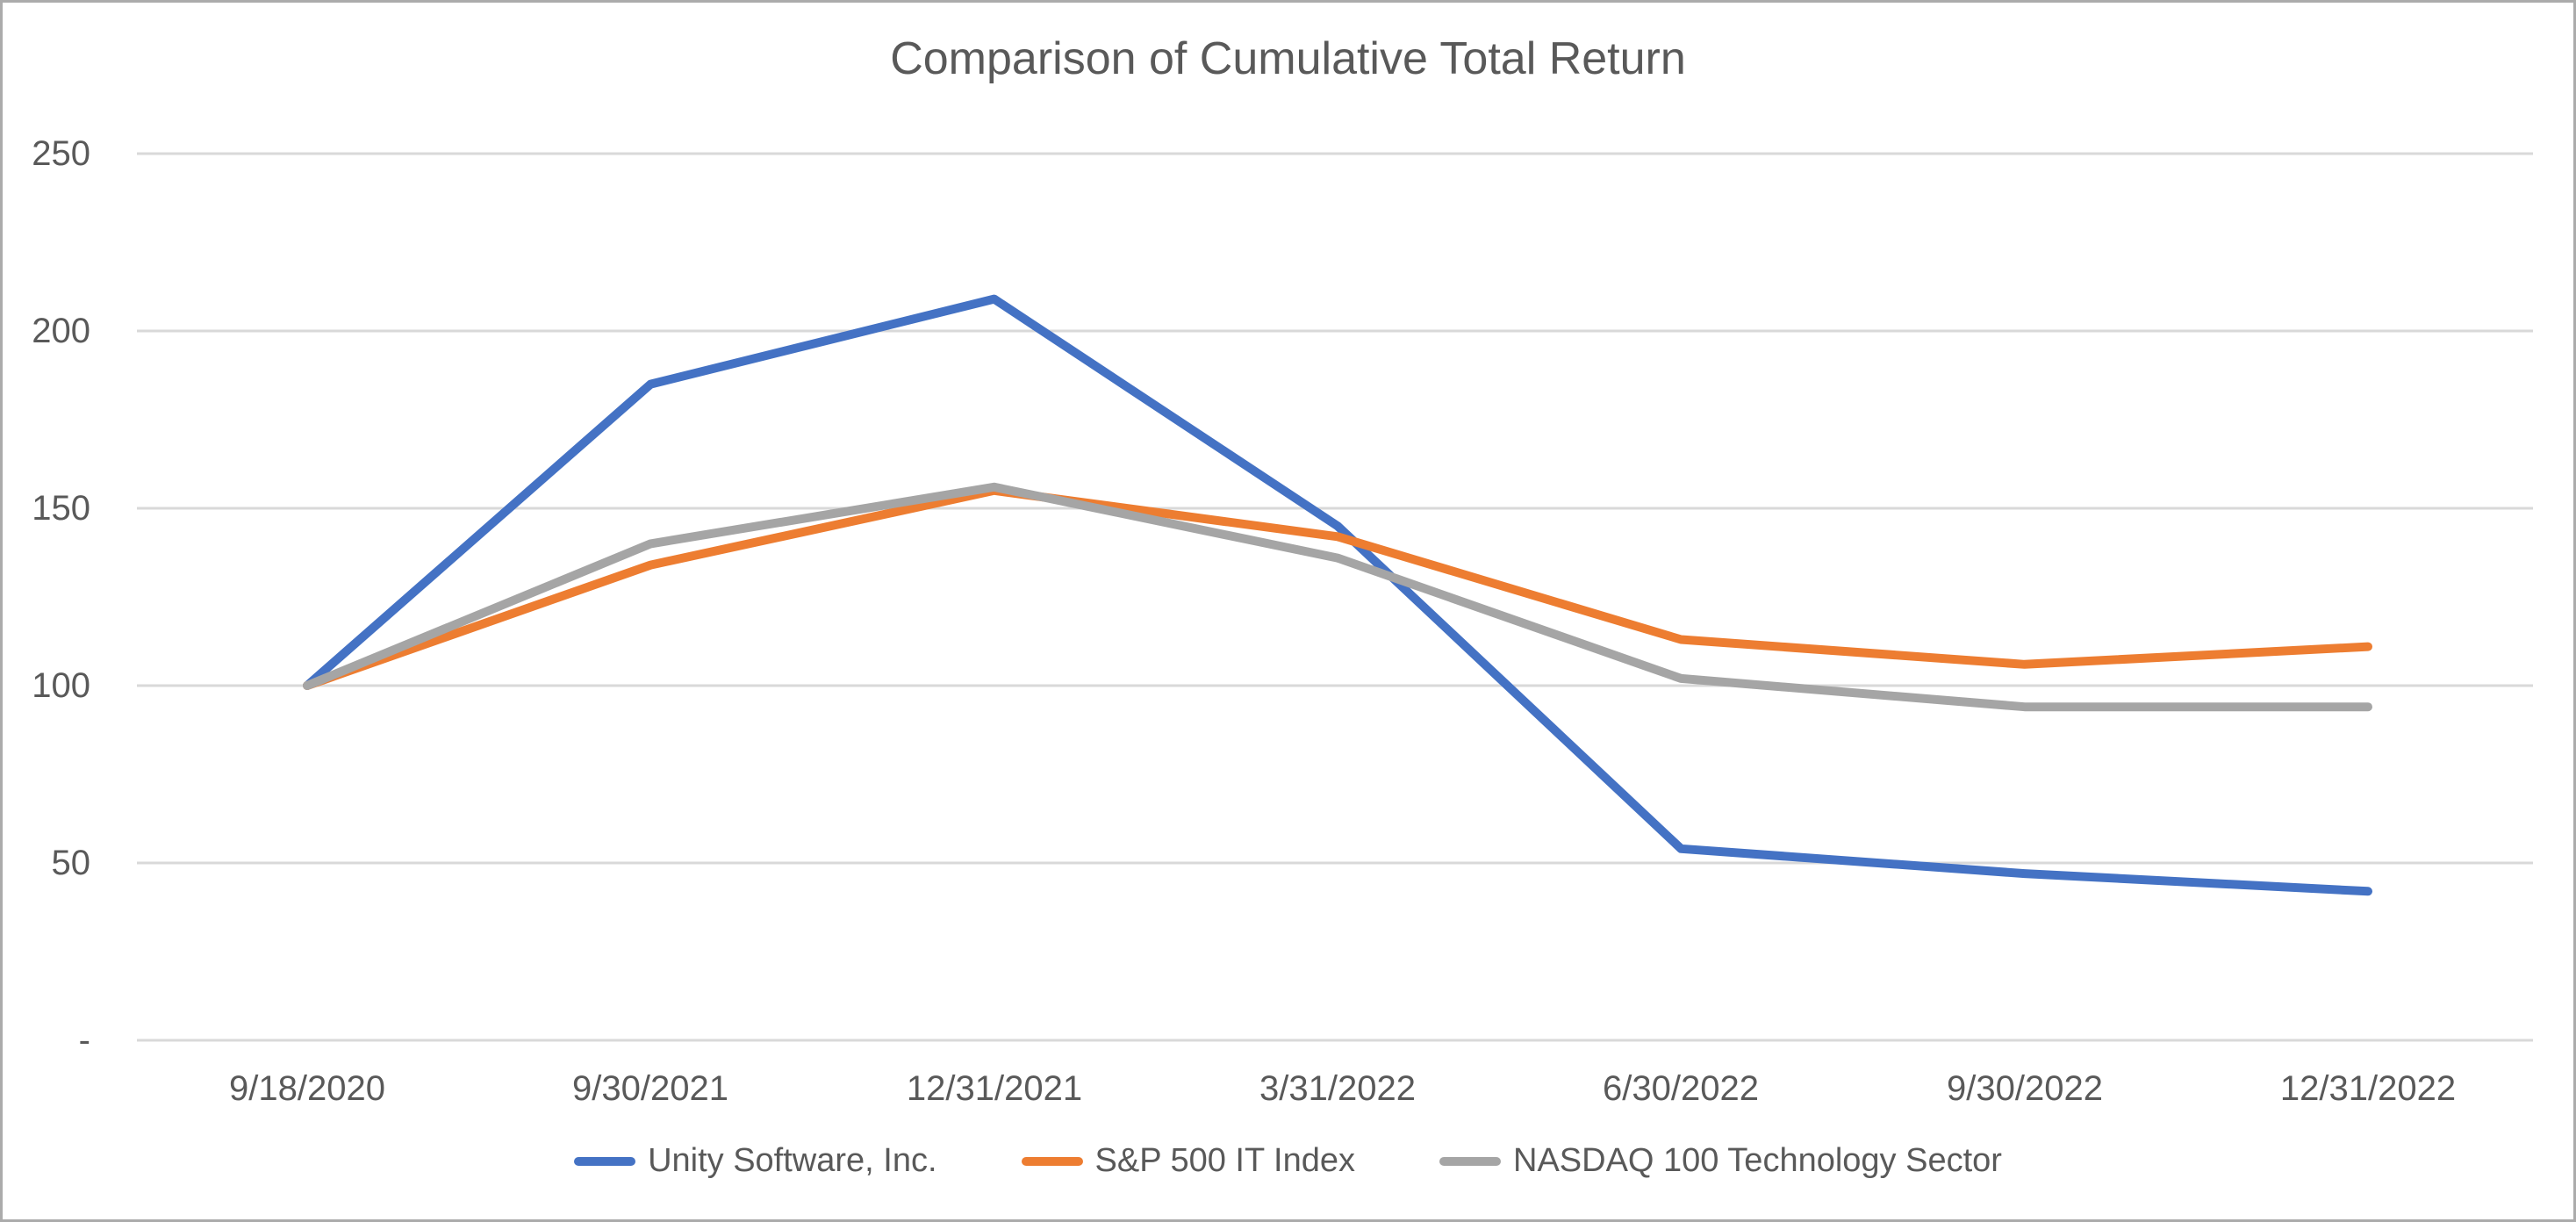  What do you see at coordinates (61, 331) in the screenshot?
I see `y-axis-tick-label: 200` at bounding box center [61, 331].